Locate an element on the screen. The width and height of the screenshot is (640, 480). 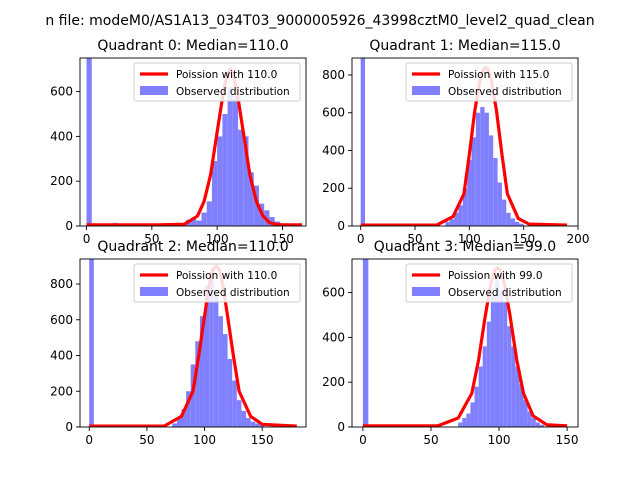
legend: Poission with 99.0 Observed distribution is located at coordinates (489, 283).